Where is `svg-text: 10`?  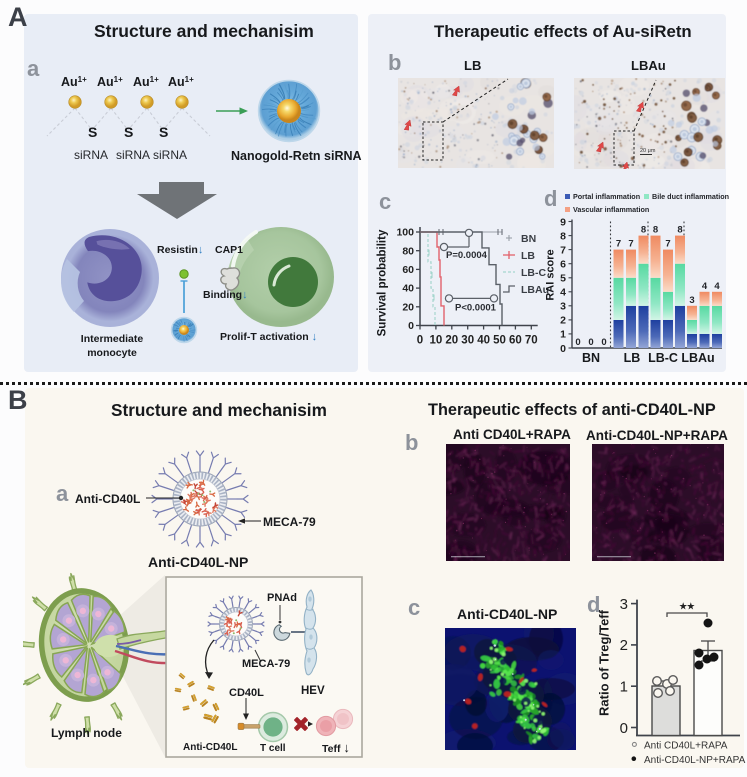
svg-text: 10 is located at coordinates (436, 341).